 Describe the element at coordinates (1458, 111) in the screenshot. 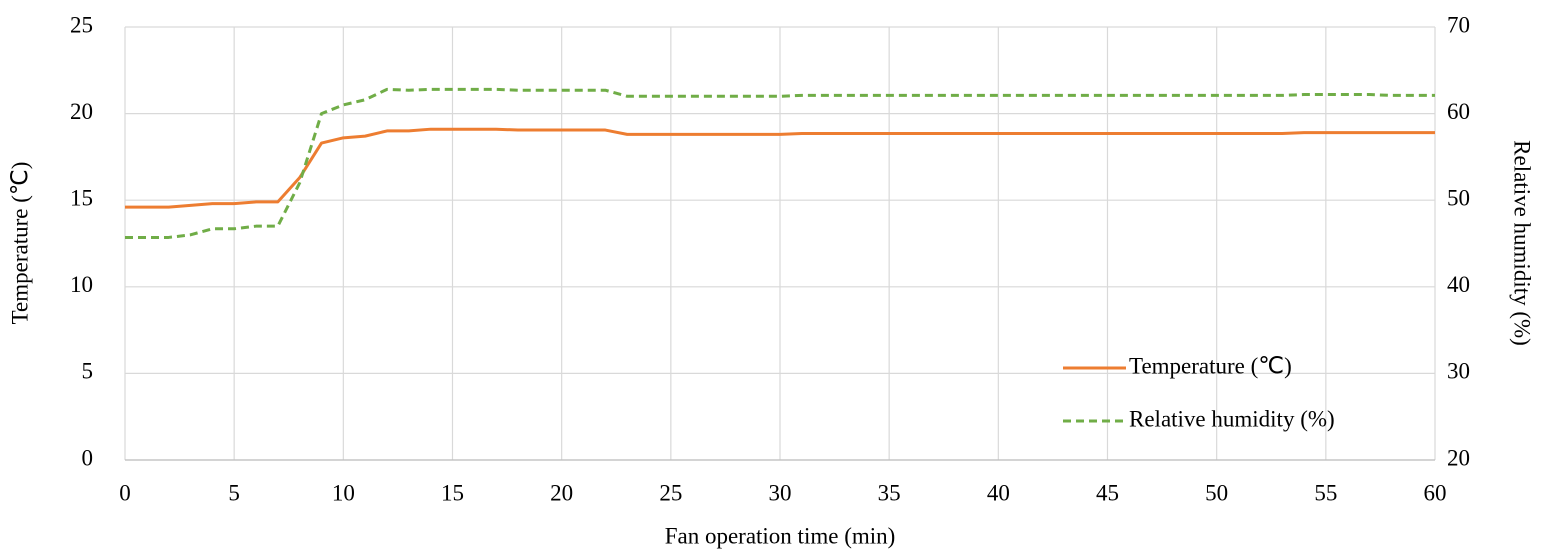

I see `y2-tick-label: 60` at that location.